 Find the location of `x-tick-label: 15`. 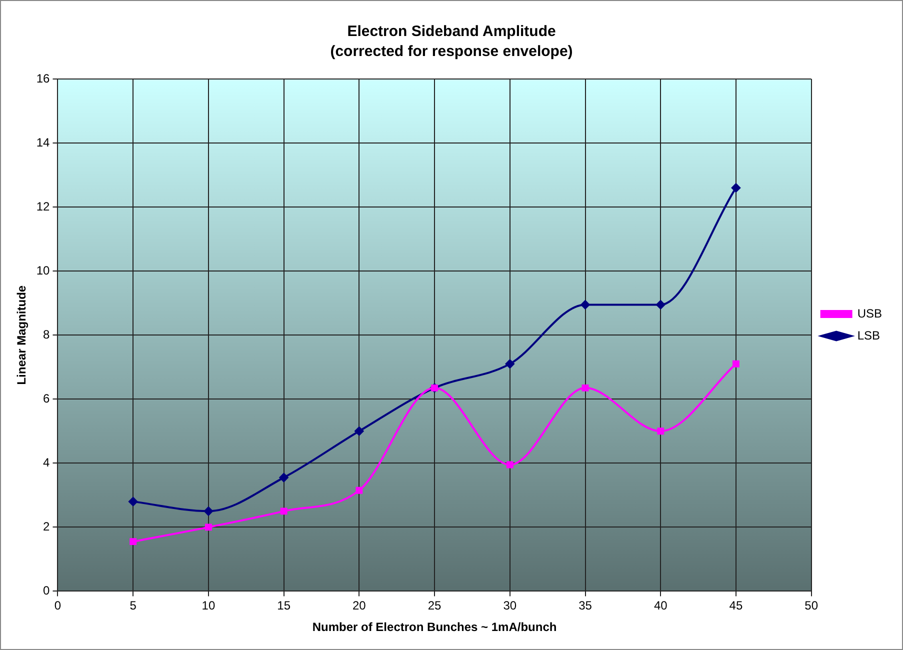

x-tick-label: 15 is located at coordinates (284, 605).